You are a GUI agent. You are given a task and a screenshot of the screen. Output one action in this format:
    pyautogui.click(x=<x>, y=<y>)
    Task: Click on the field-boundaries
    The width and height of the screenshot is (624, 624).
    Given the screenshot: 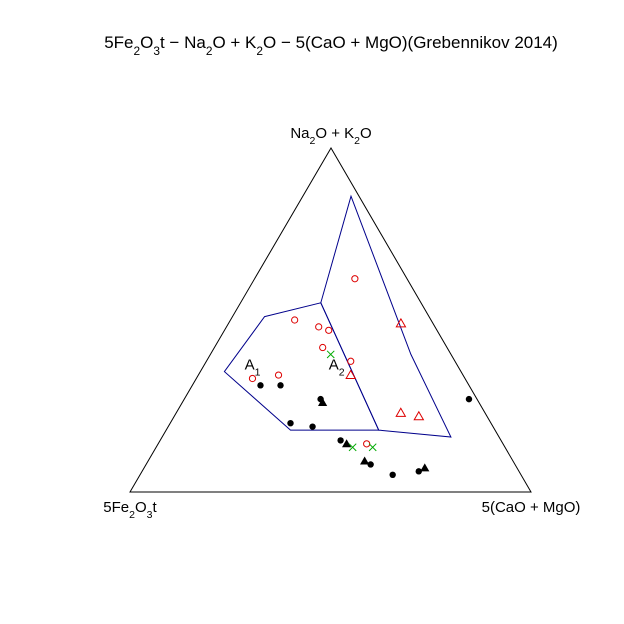 What is the action you would take?
    pyautogui.click(x=337, y=316)
    